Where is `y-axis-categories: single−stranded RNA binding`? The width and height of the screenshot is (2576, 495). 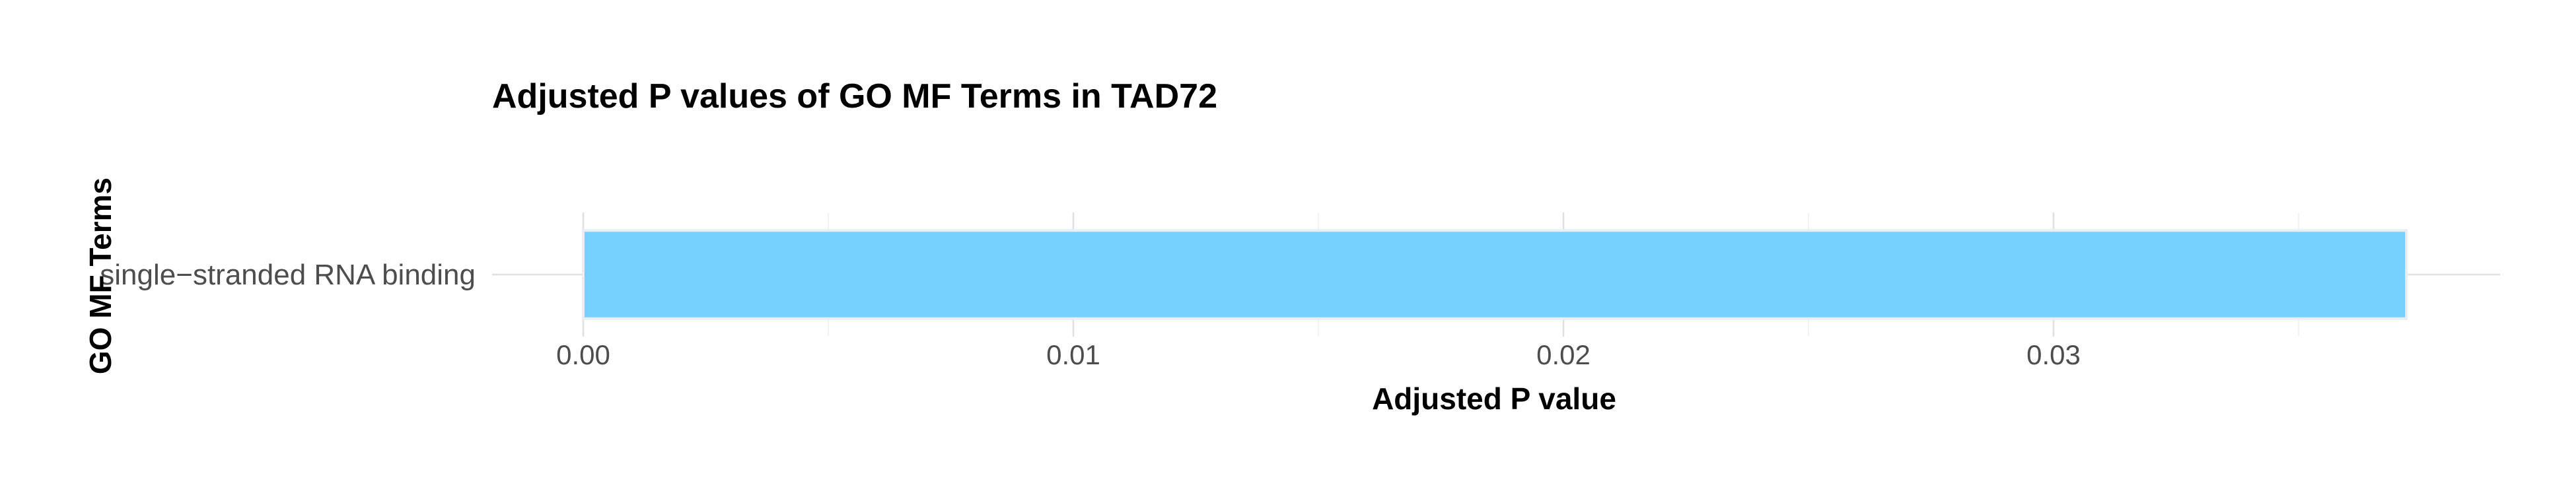
y-axis-categories: single−stranded RNA binding is located at coordinates (288, 275).